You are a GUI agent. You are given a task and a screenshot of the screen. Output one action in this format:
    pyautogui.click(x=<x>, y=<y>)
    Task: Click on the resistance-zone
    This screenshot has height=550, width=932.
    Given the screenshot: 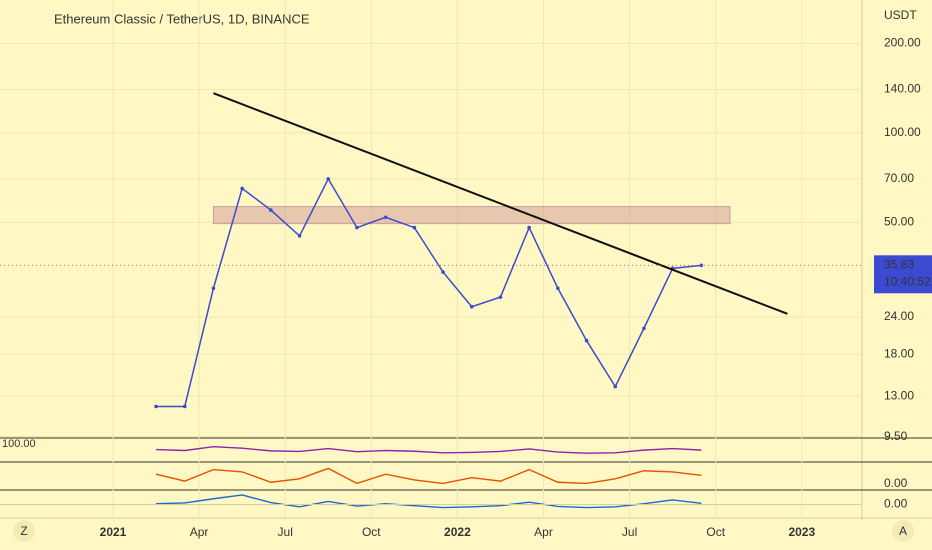 What is the action you would take?
    pyautogui.click(x=471, y=215)
    